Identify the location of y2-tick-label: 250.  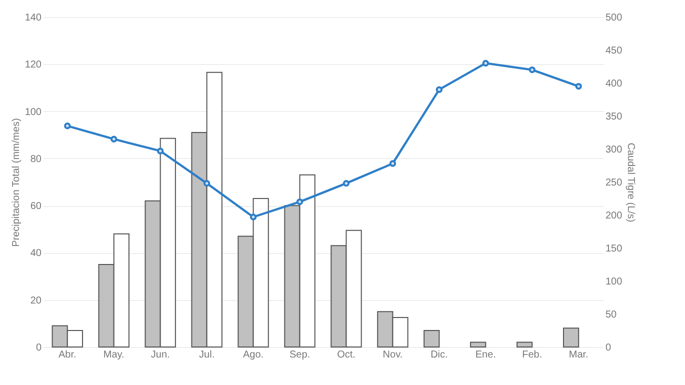
(614, 183).